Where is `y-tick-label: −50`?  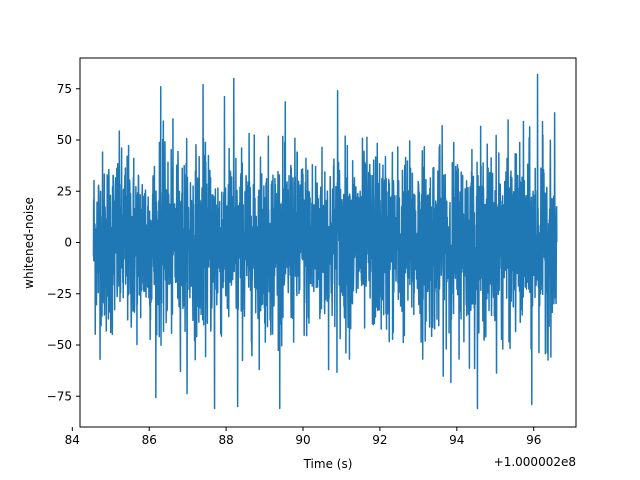 y-tick-label: −50 is located at coordinates (59, 345).